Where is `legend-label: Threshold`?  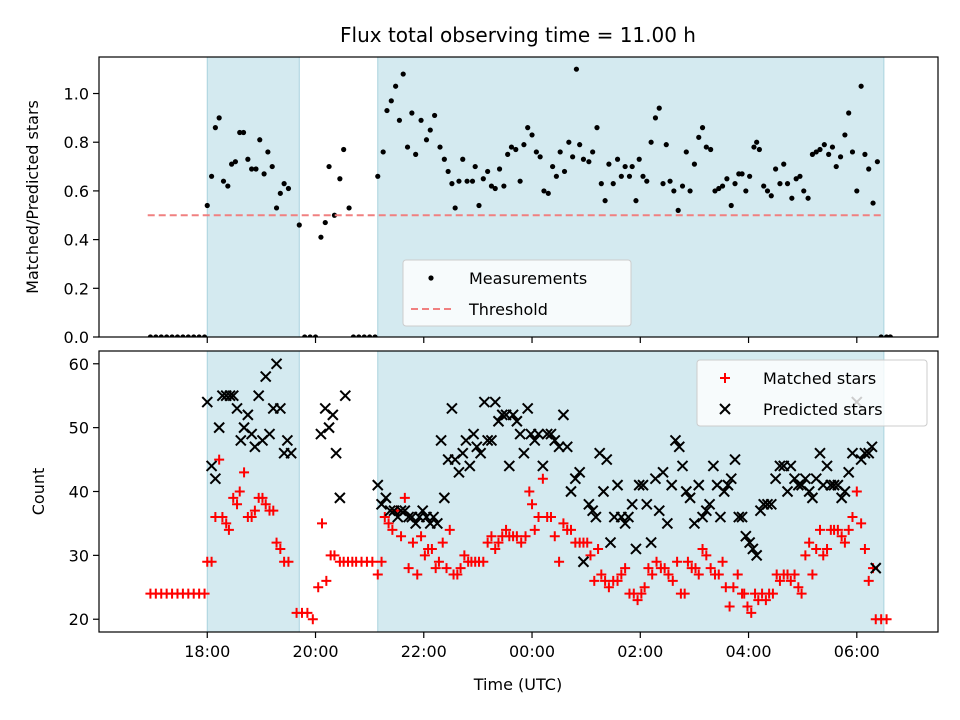
legend-label: Threshold is located at coordinates (508, 309).